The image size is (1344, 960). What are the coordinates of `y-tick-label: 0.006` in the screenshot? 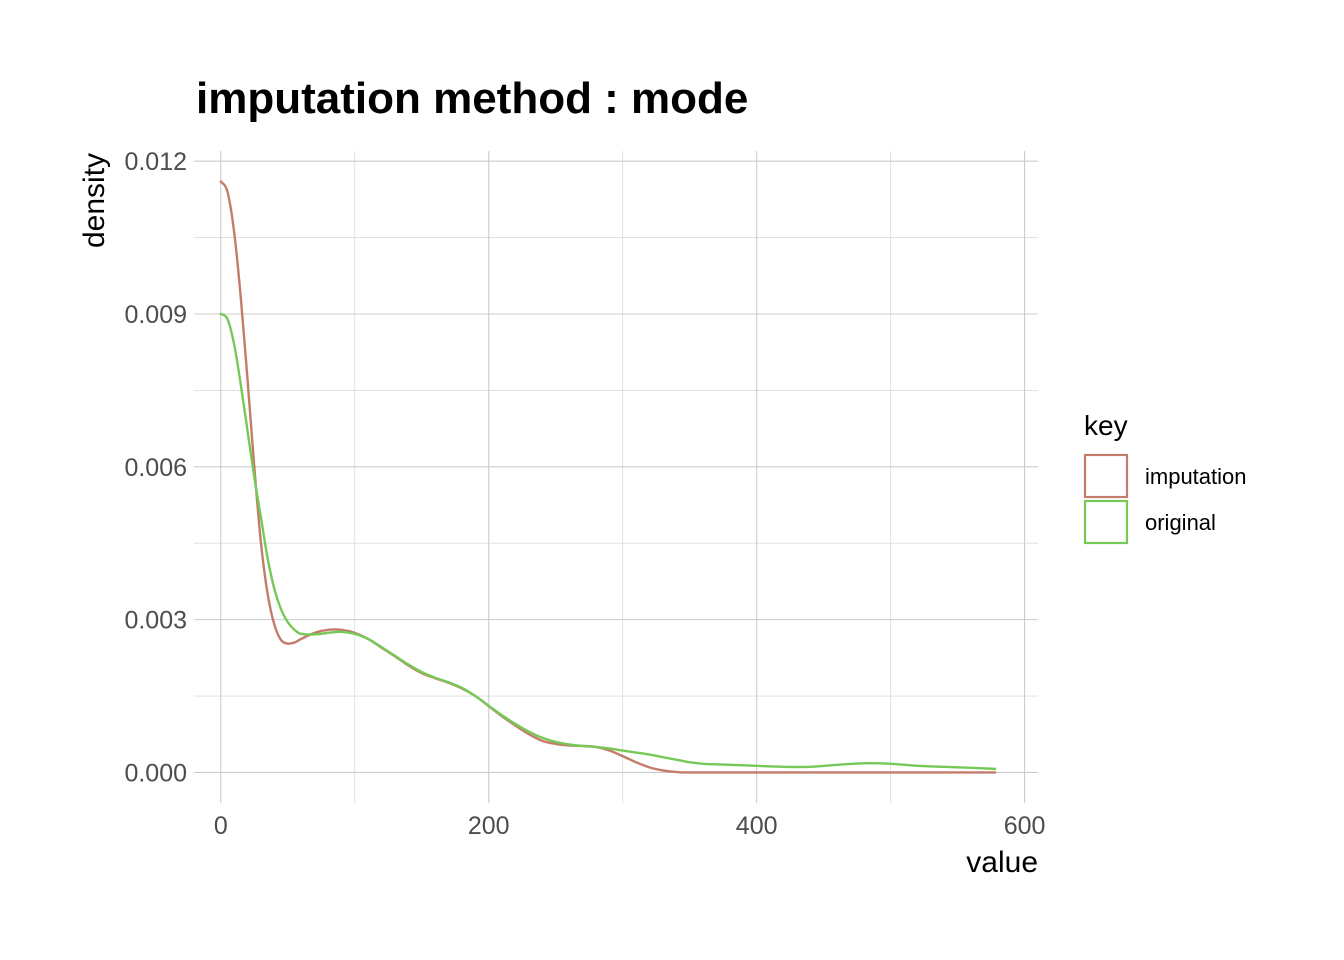 It's located at (155, 468).